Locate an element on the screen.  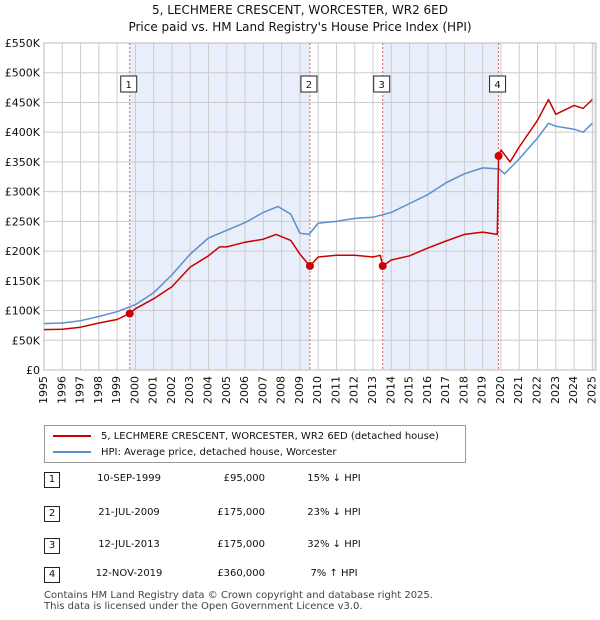
transaction-row: 2 21-JUL-2009 £175,000 23% ↓ HPI is located at coordinates (254, 515).